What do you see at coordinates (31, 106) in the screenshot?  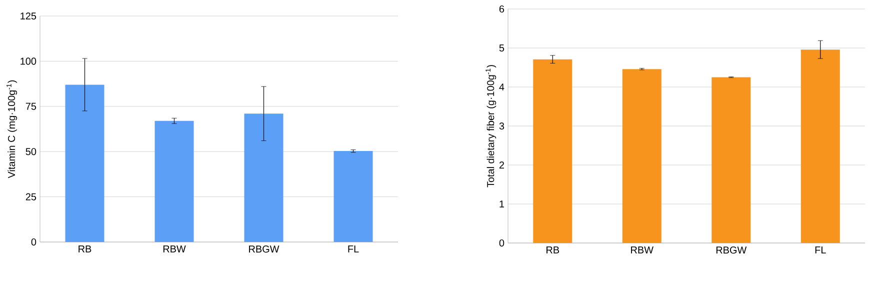 I see `y-tick-label: 75` at bounding box center [31, 106].